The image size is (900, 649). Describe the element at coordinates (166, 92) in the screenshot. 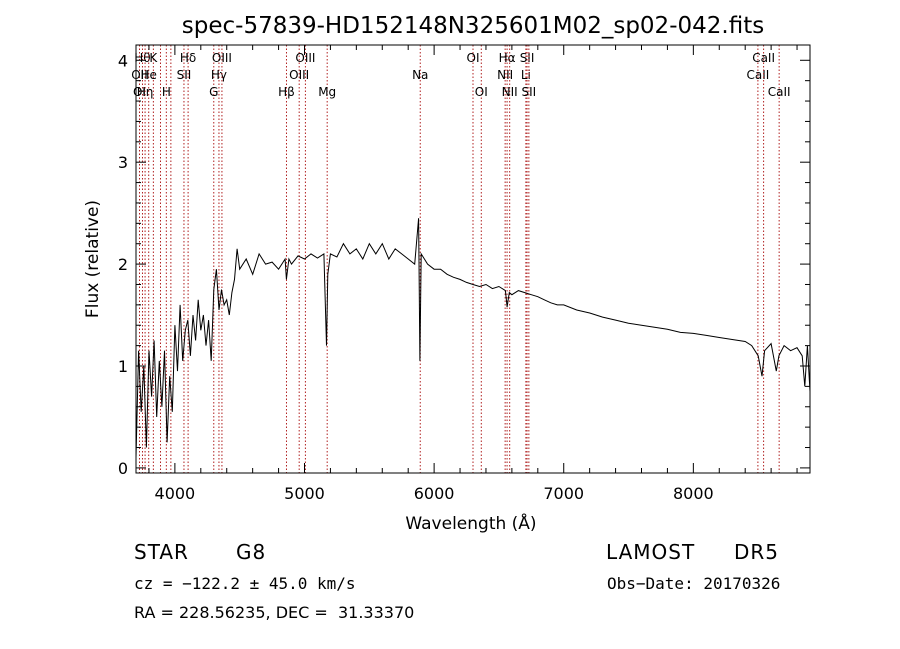

I see `line-marker-label: H` at that location.